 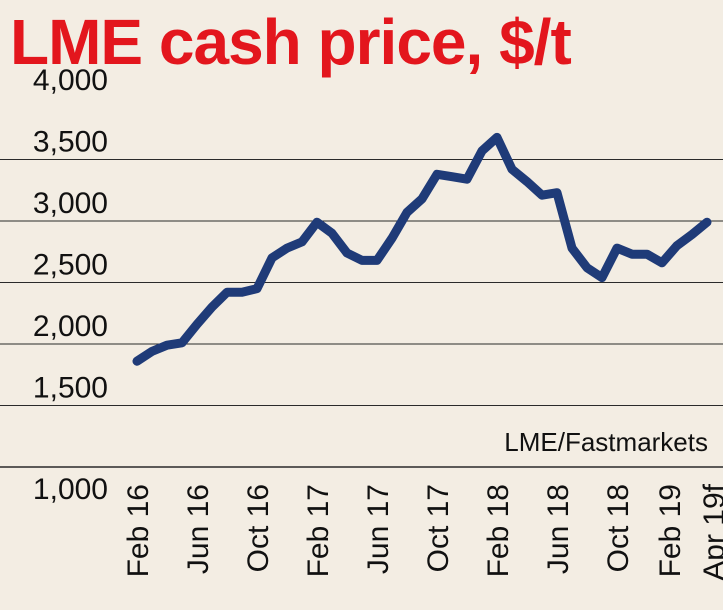 I want to click on x-tick-label: Feb 17, so click(x=318, y=530).